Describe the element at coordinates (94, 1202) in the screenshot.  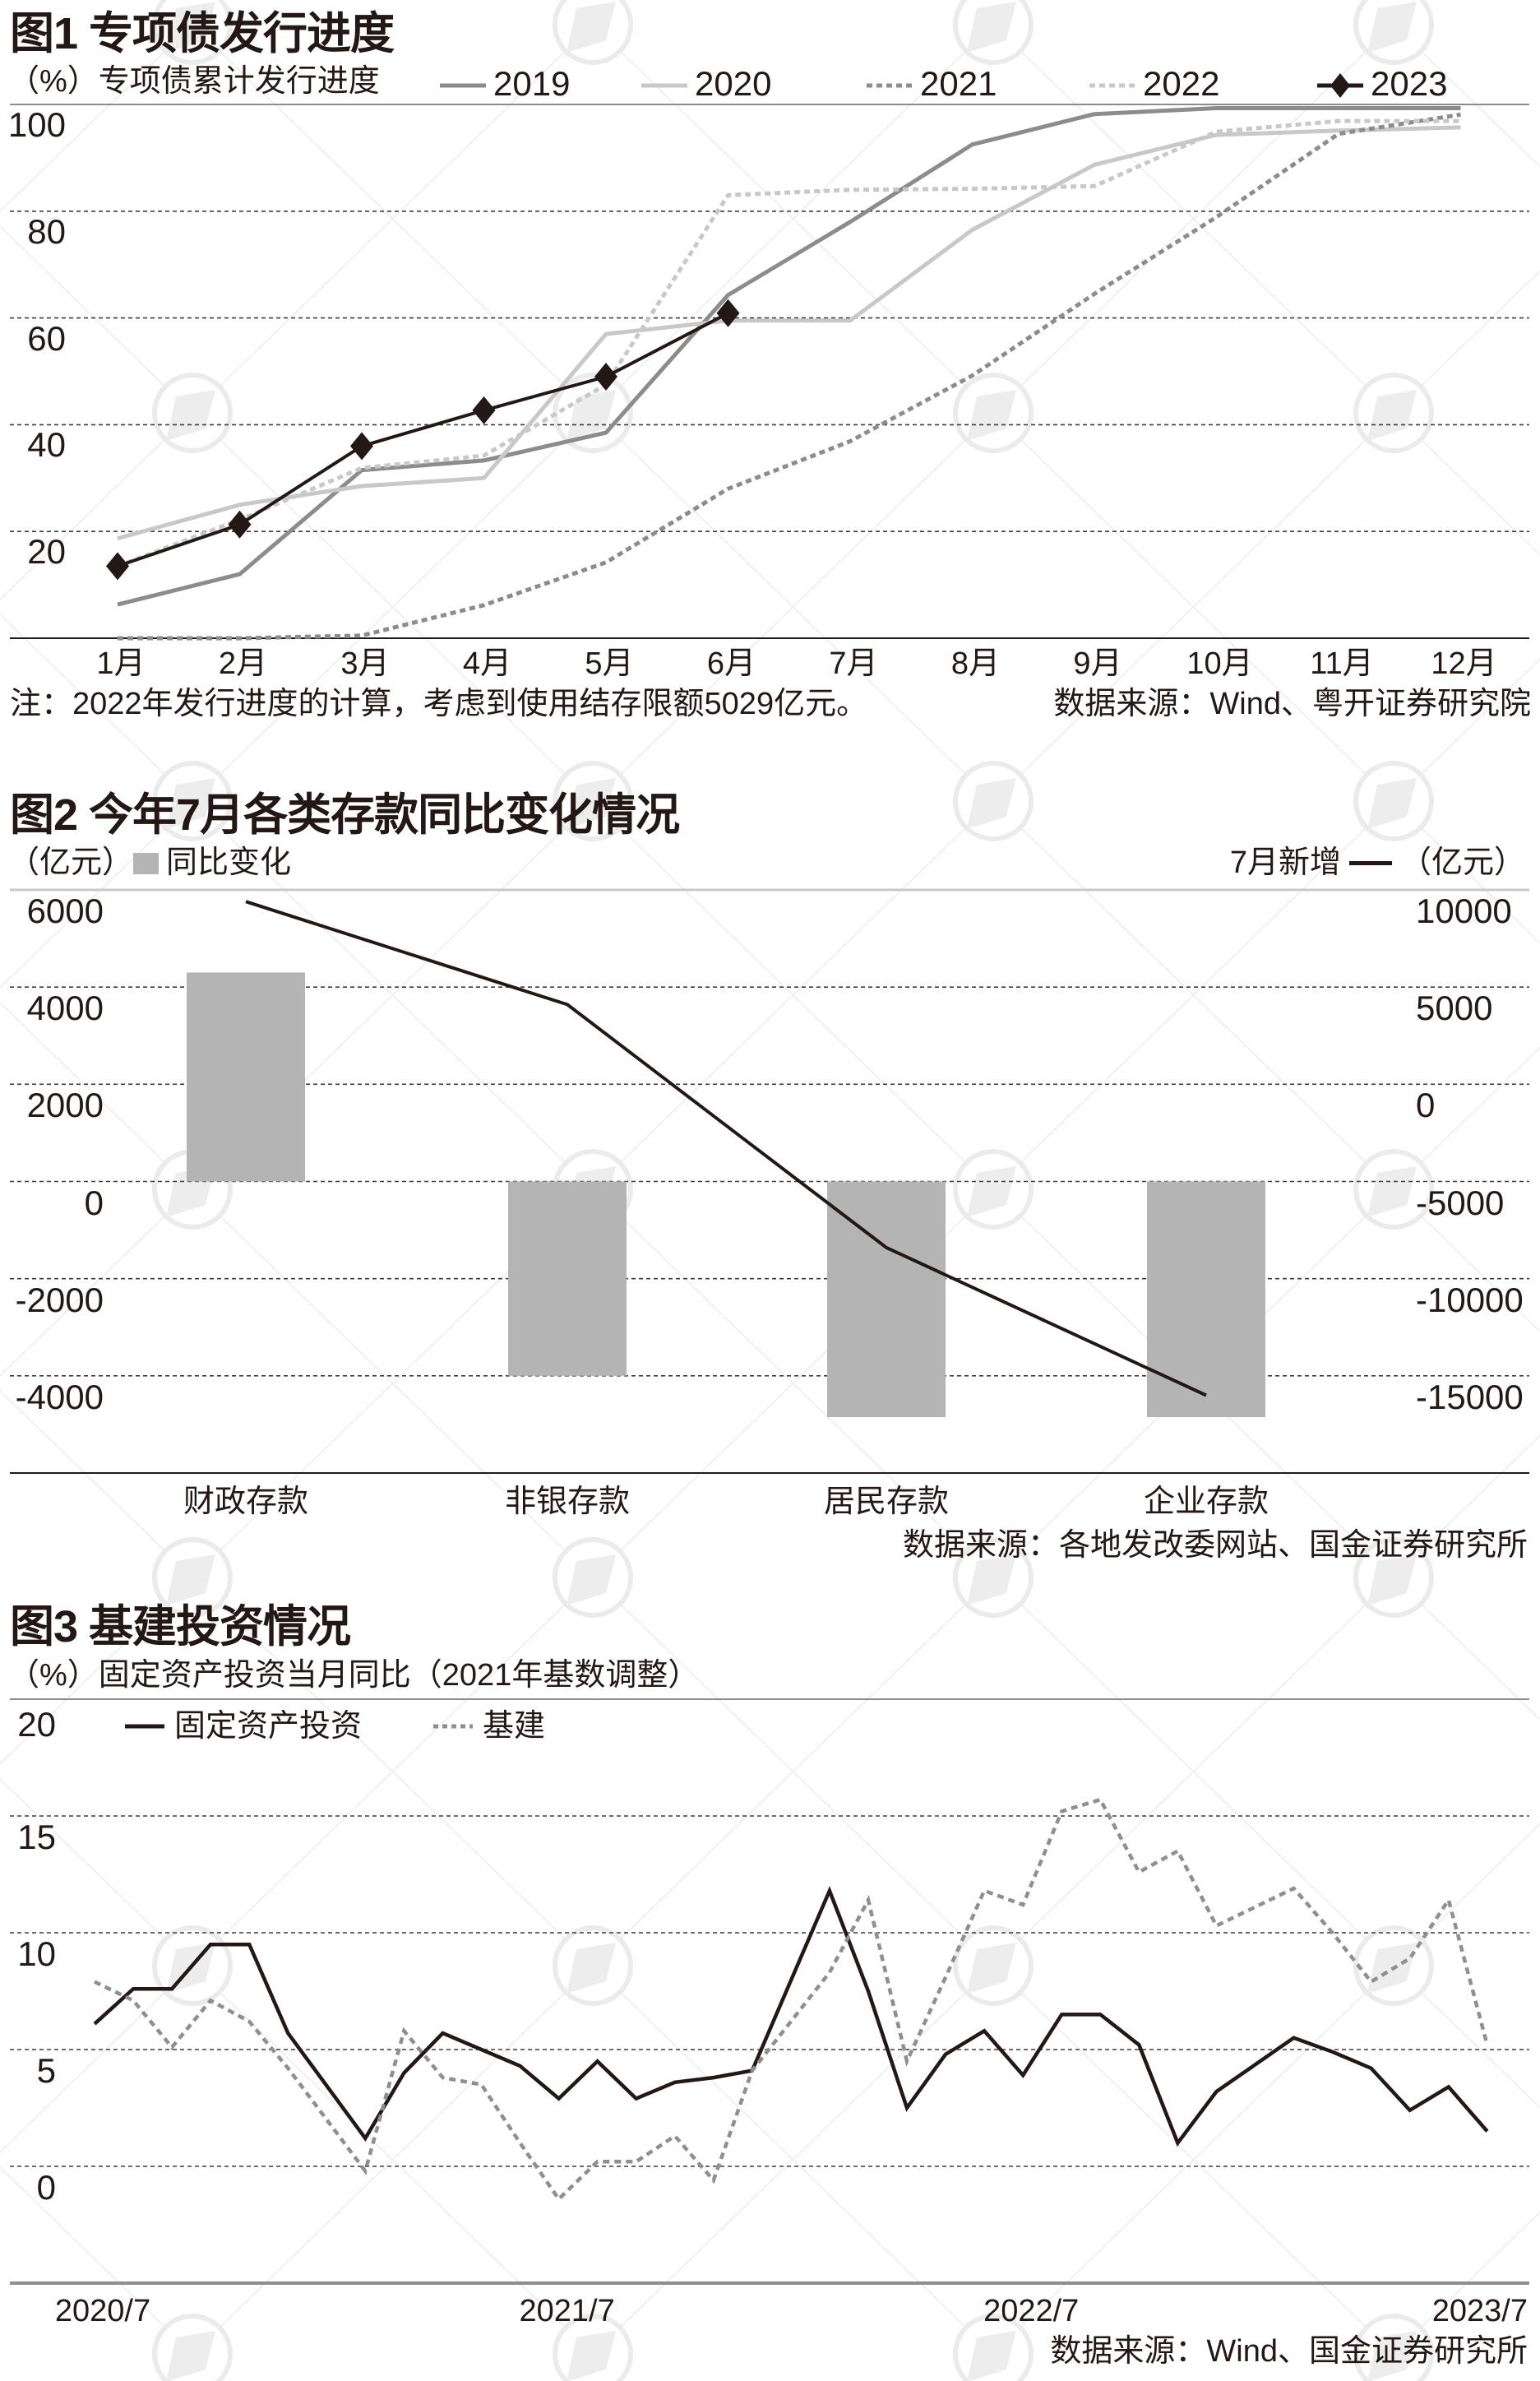
I see `left-y-tick-label: 0` at that location.